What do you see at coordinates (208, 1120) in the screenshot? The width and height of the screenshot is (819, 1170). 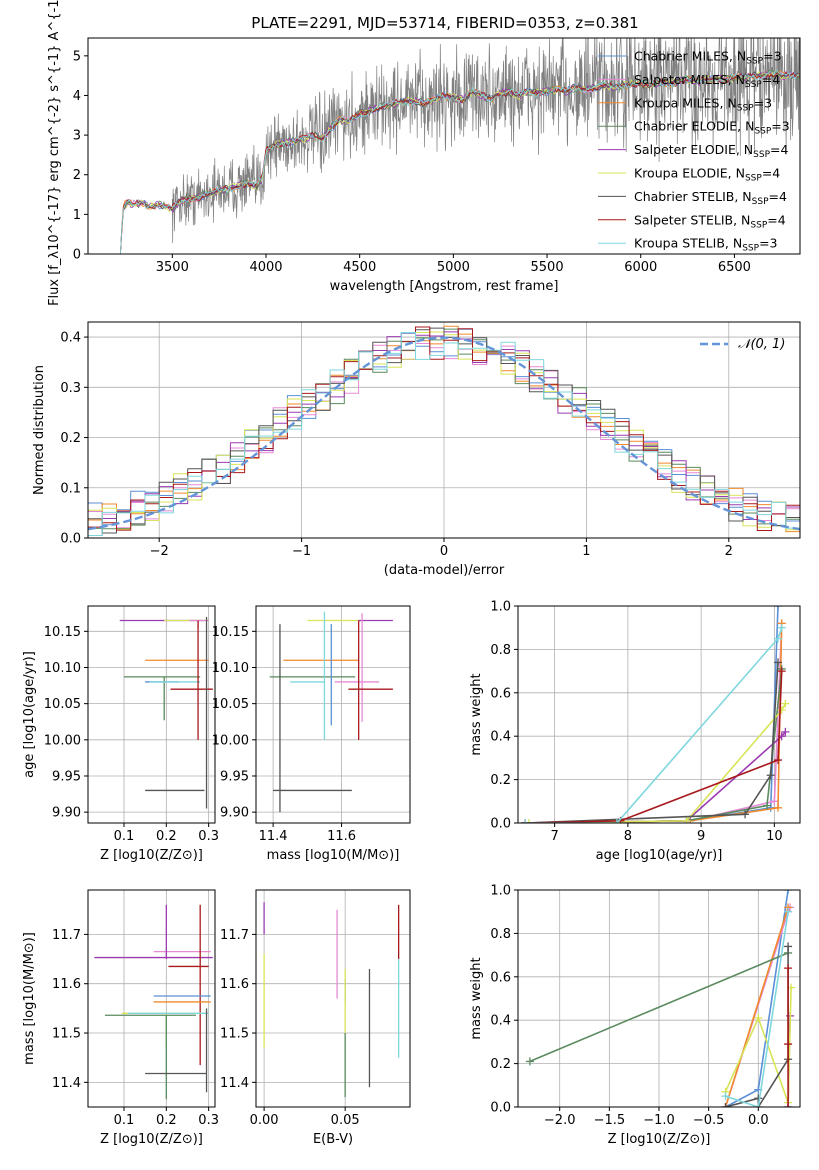 I see `x-tick-label: 0.3` at bounding box center [208, 1120].